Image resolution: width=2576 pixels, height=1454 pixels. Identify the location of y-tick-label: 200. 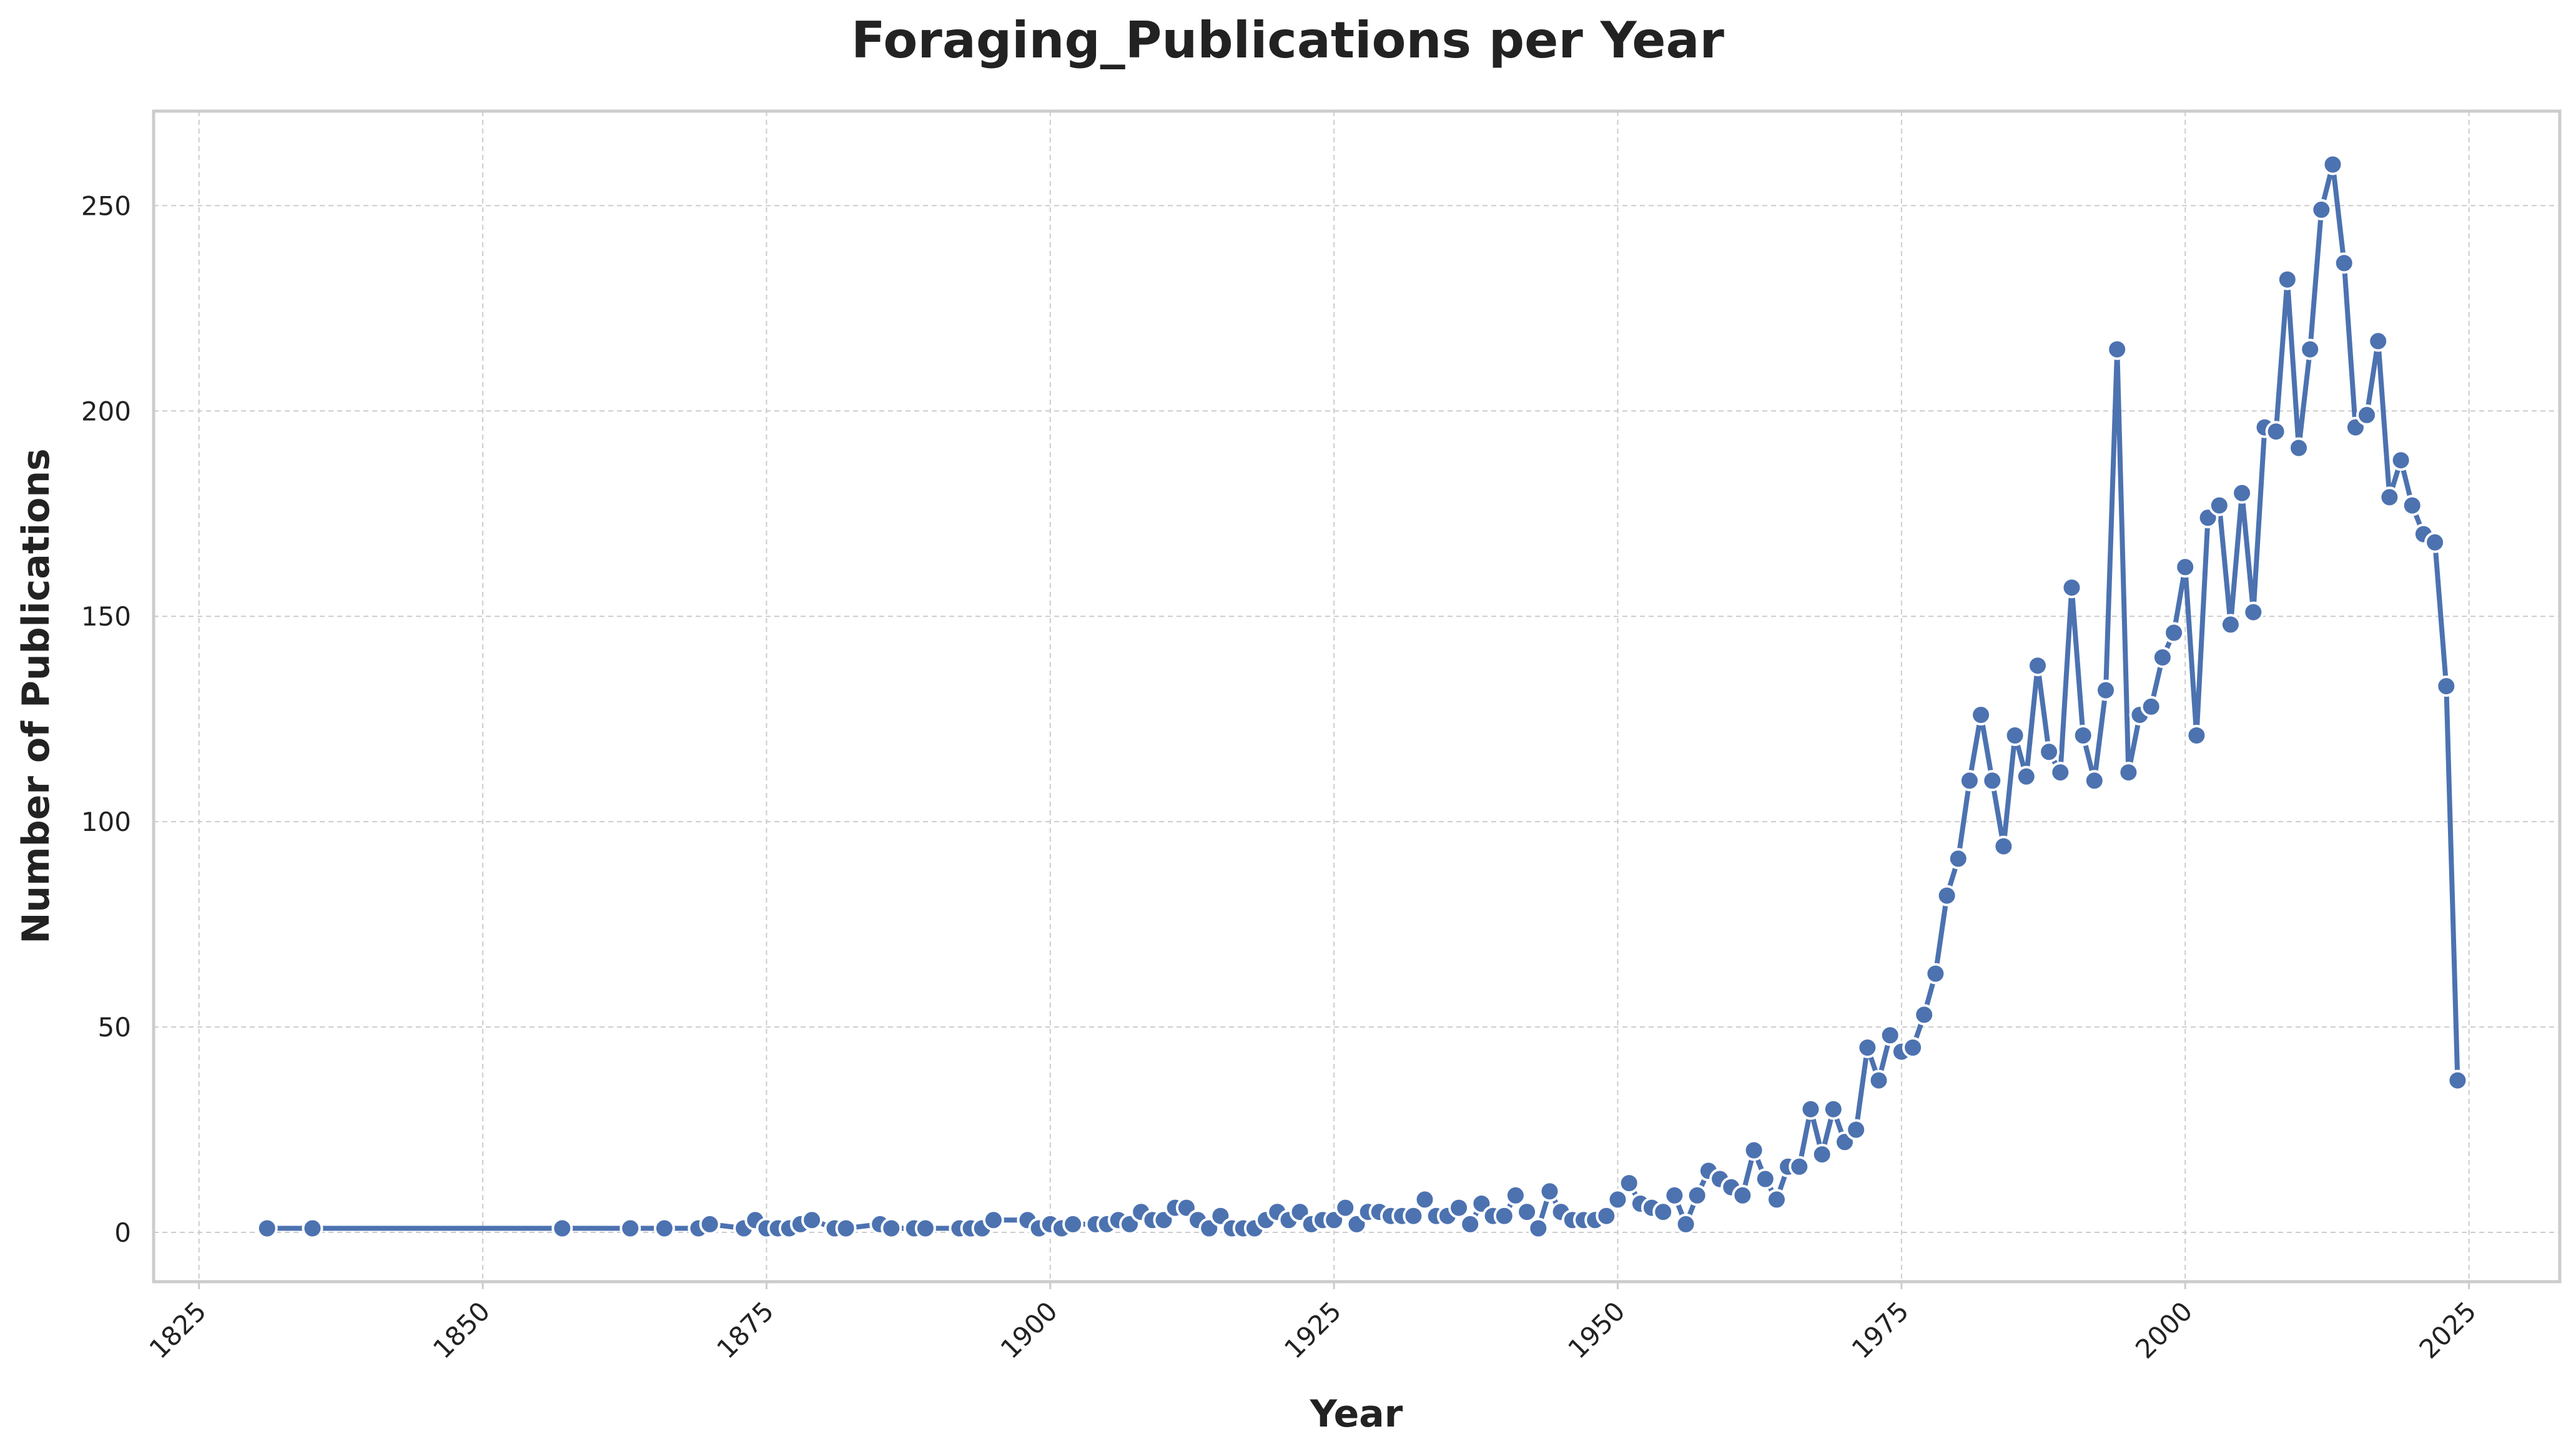
(106, 411).